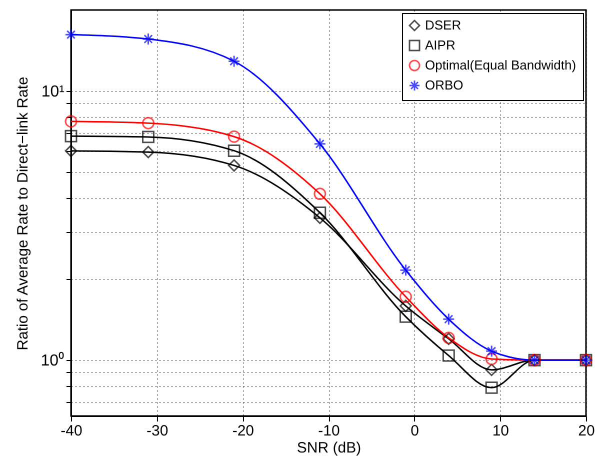 This screenshot has height=462, width=595. I want to click on y-tick-label: 10¹, so click(52, 92).